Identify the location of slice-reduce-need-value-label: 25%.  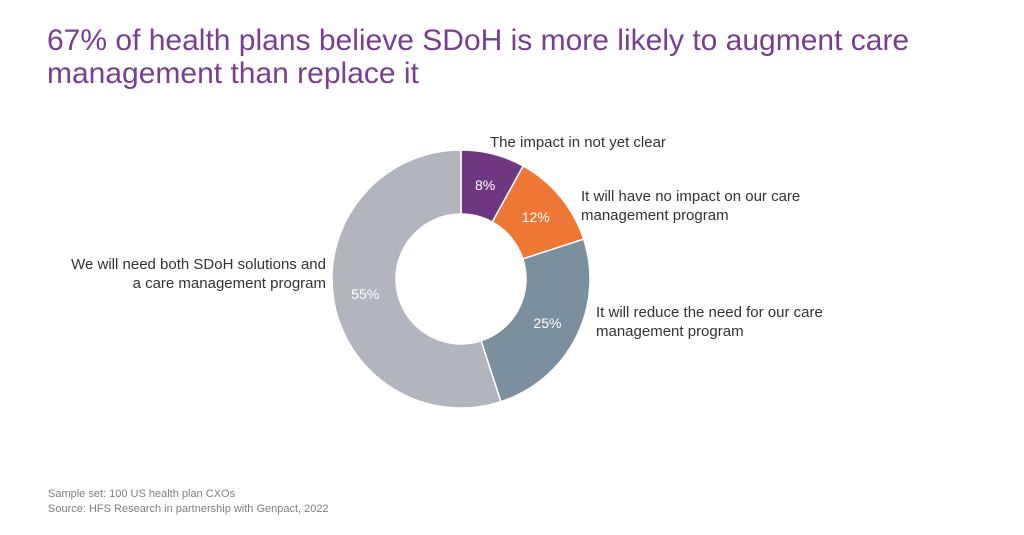
(547, 323).